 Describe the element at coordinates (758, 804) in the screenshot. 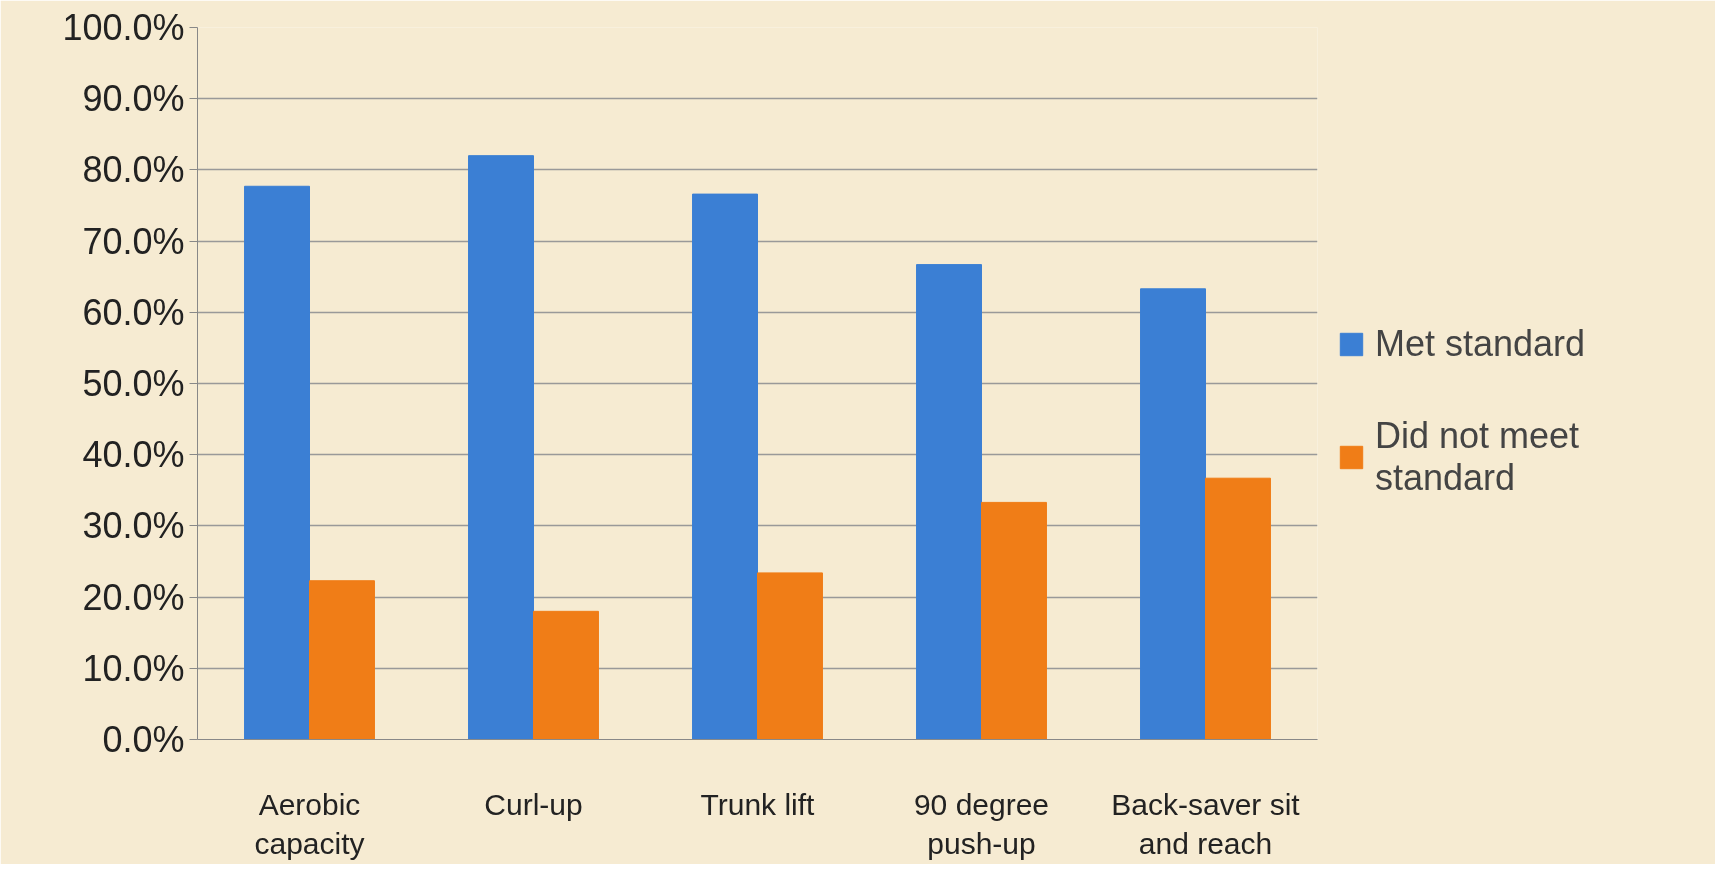

I see `x-tick-label: Trunk lift` at that location.